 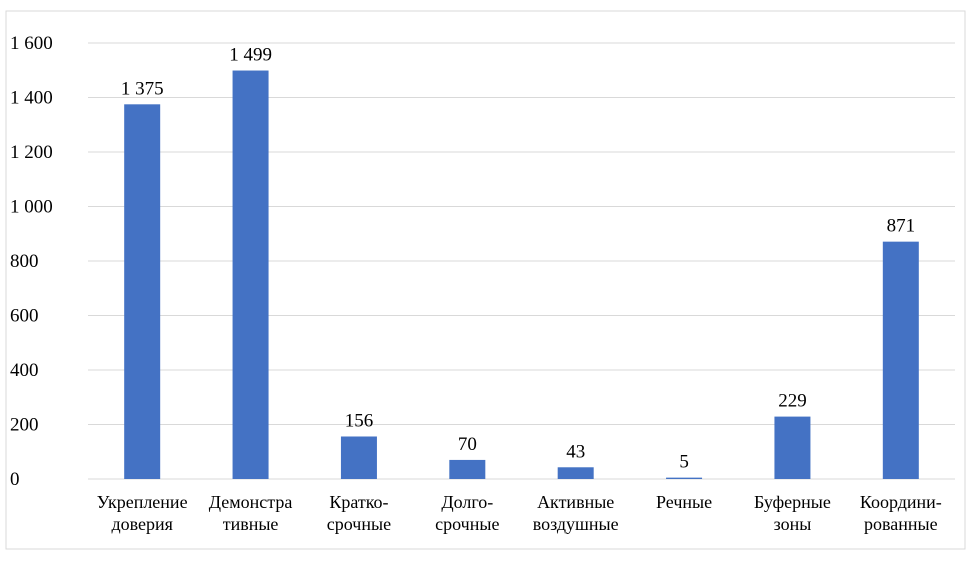 I want to click on y-tick-label: 400, so click(x=24, y=370).